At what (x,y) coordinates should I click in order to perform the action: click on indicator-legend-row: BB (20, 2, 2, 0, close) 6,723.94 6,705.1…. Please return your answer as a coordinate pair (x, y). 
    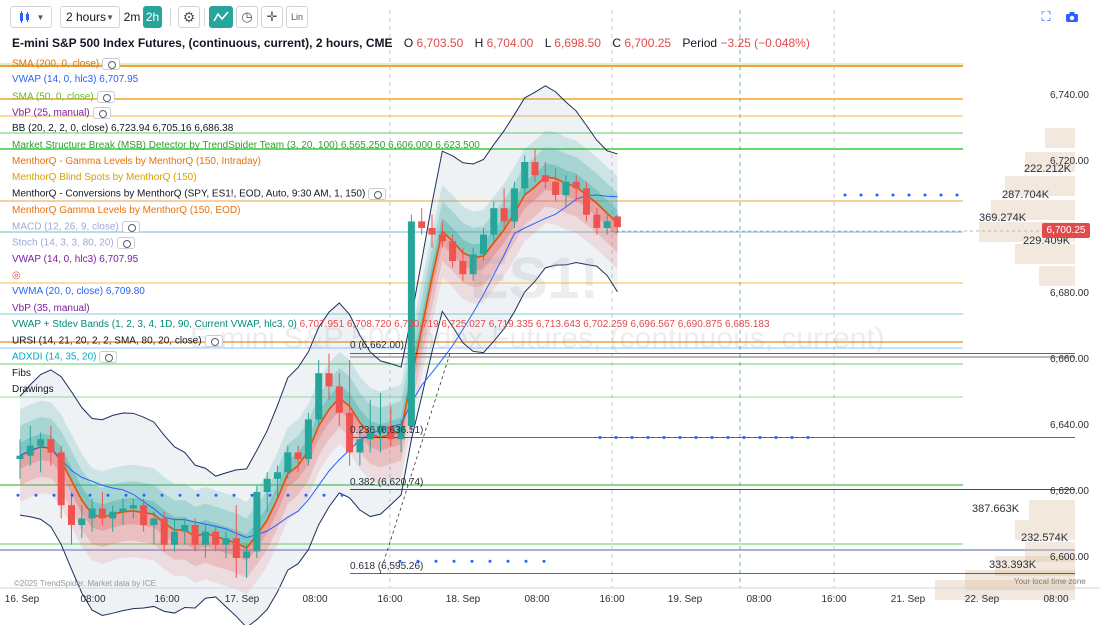
    Looking at the image, I should click on (122, 129).